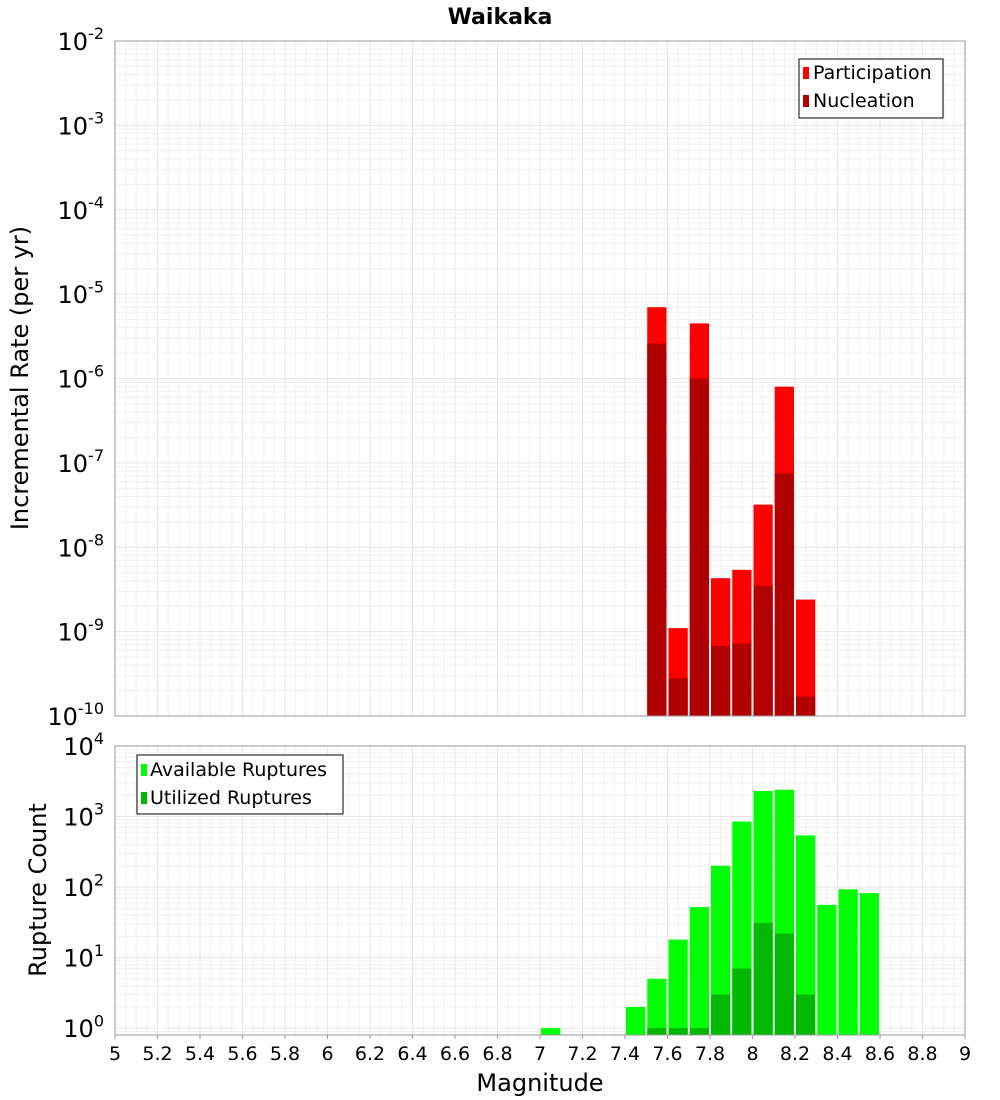 The height and width of the screenshot is (1100, 1000). I want to click on x-tick-label-12: 7.4, so click(625, 1054).